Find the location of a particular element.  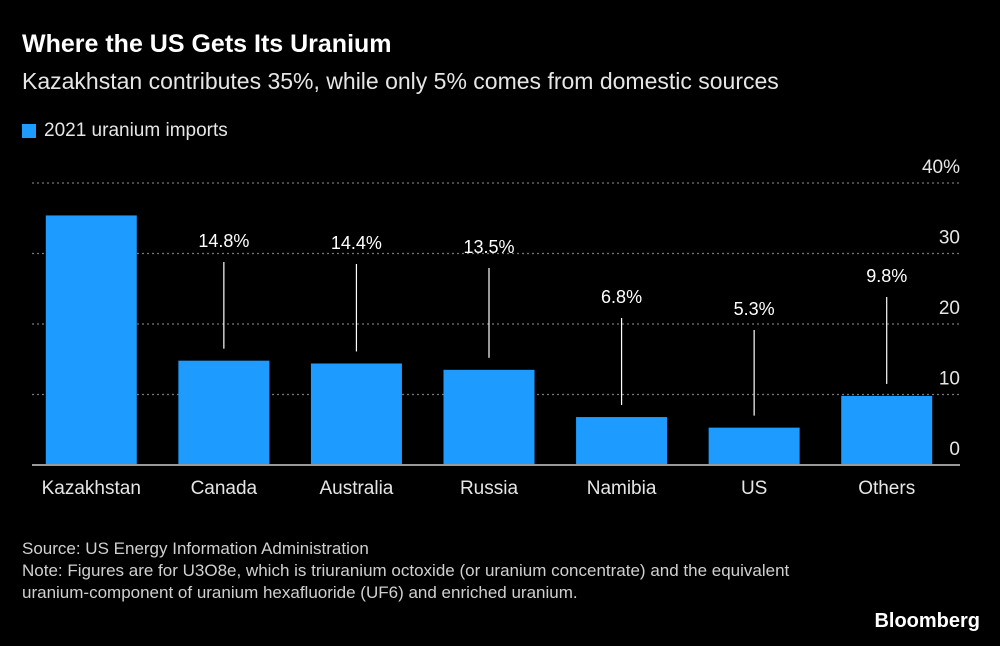

data-label: 6.8% is located at coordinates (621, 297).